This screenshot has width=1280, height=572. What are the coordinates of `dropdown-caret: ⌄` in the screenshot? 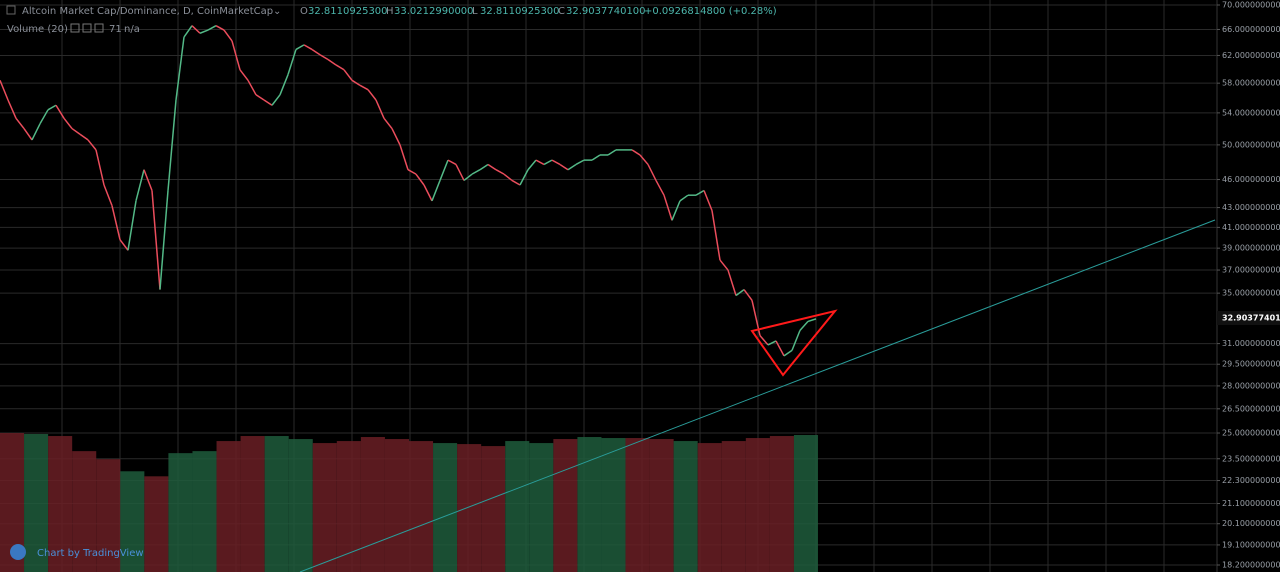 It's located at (277, 11).